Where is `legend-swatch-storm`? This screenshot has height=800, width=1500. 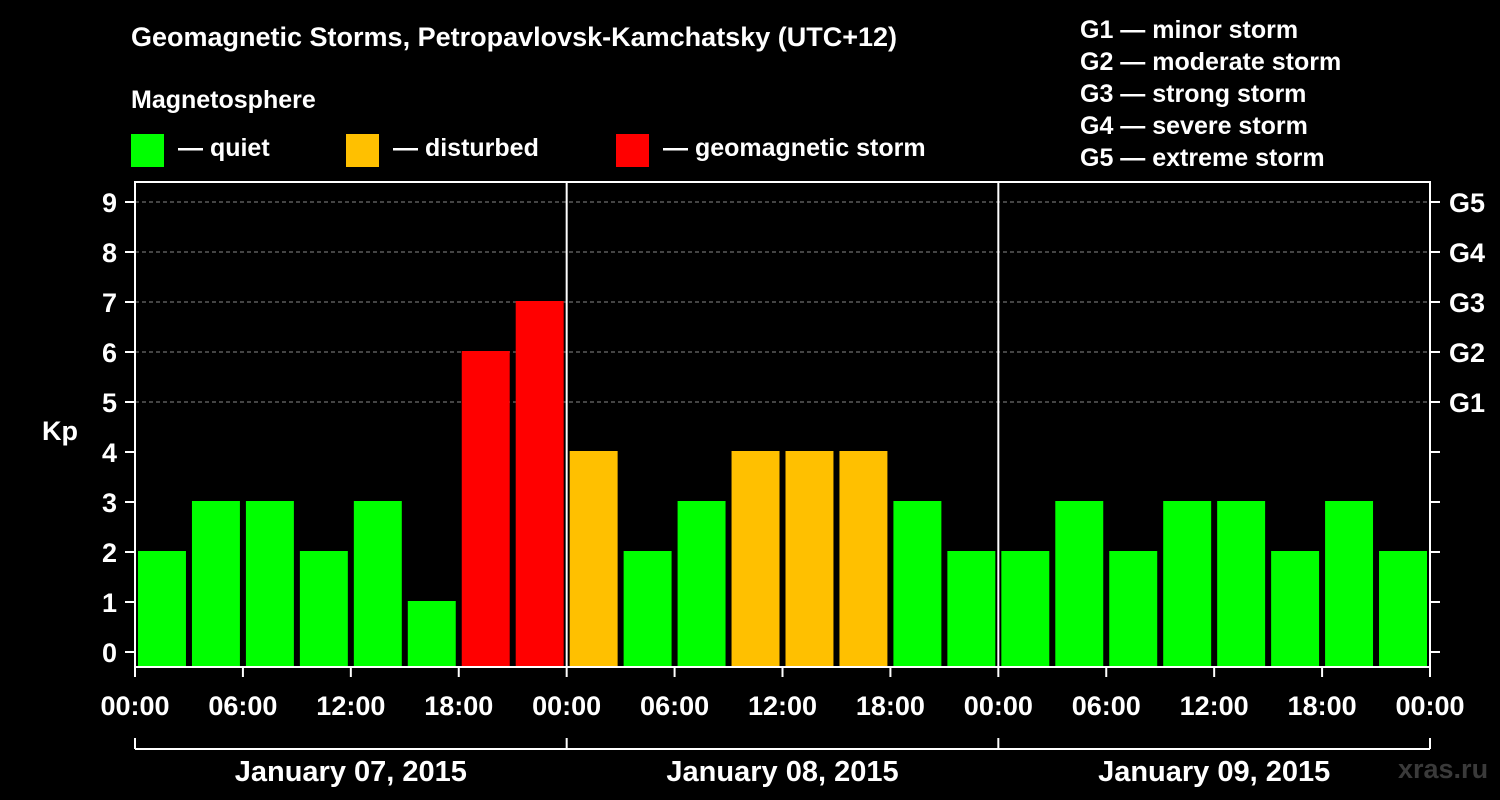 legend-swatch-storm is located at coordinates (632, 150).